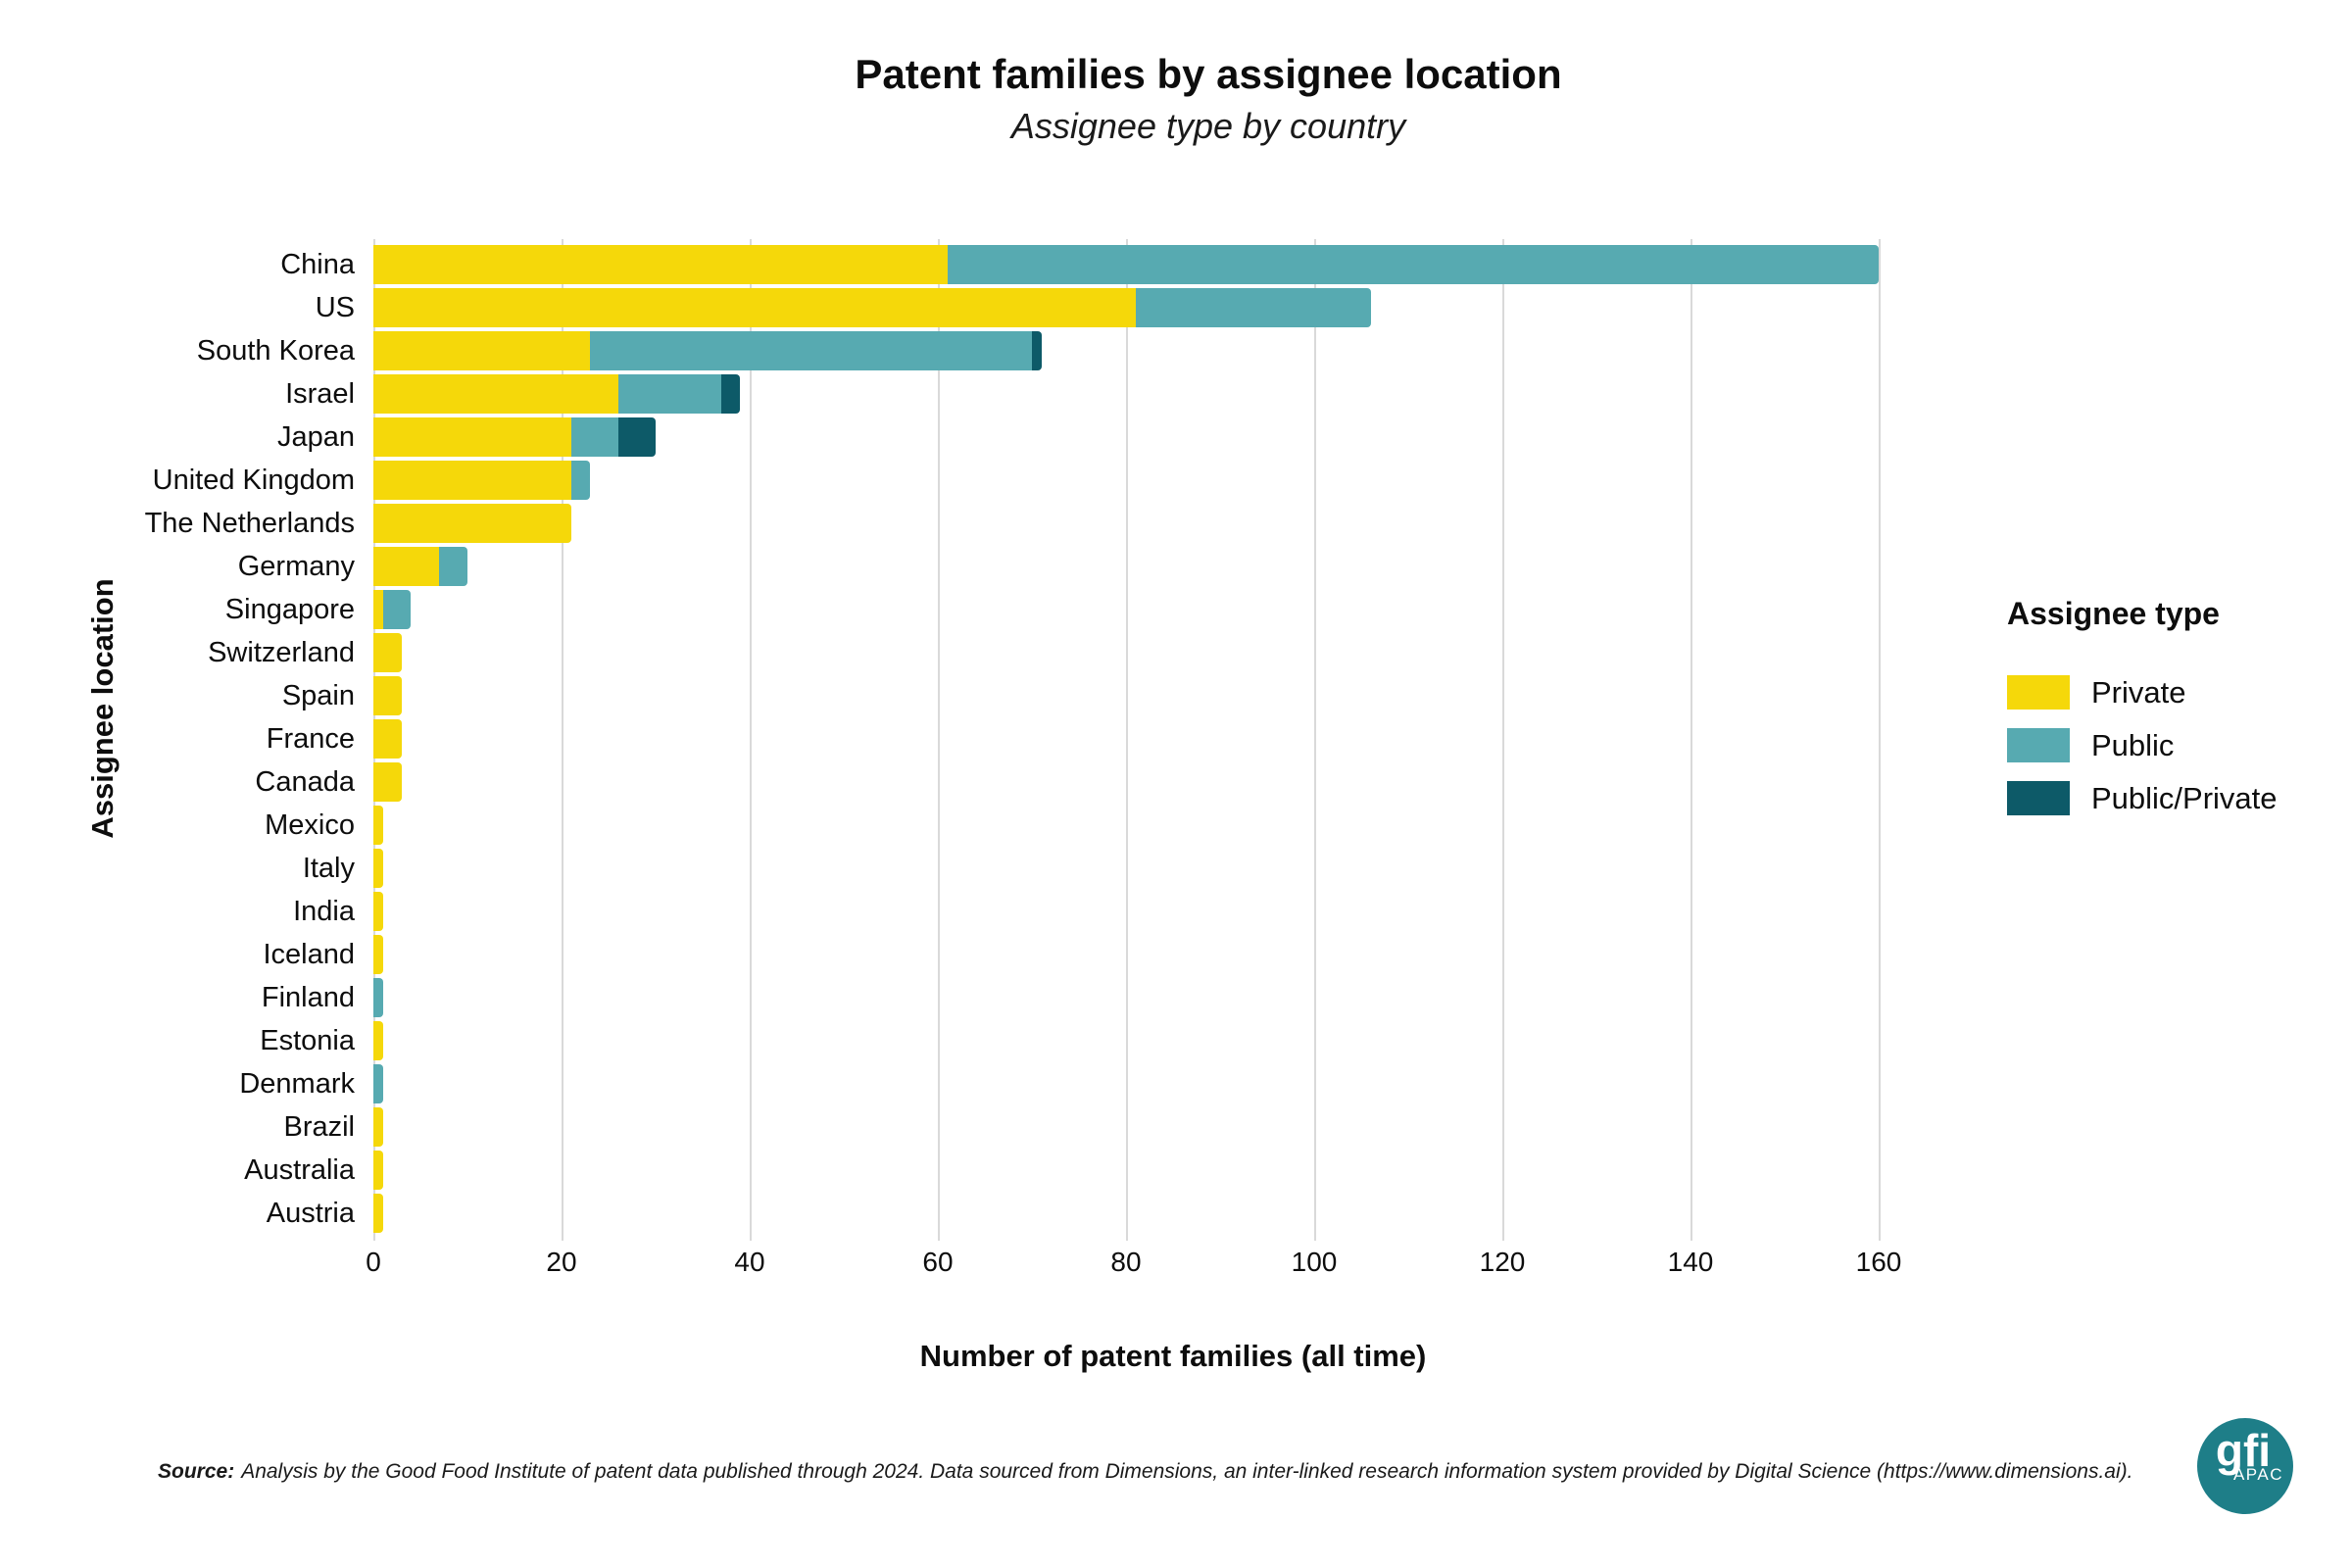 Image resolution: width=2352 pixels, height=1568 pixels. Describe the element at coordinates (297, 1084) in the screenshot. I see `y-axis-label: Denmark` at that location.